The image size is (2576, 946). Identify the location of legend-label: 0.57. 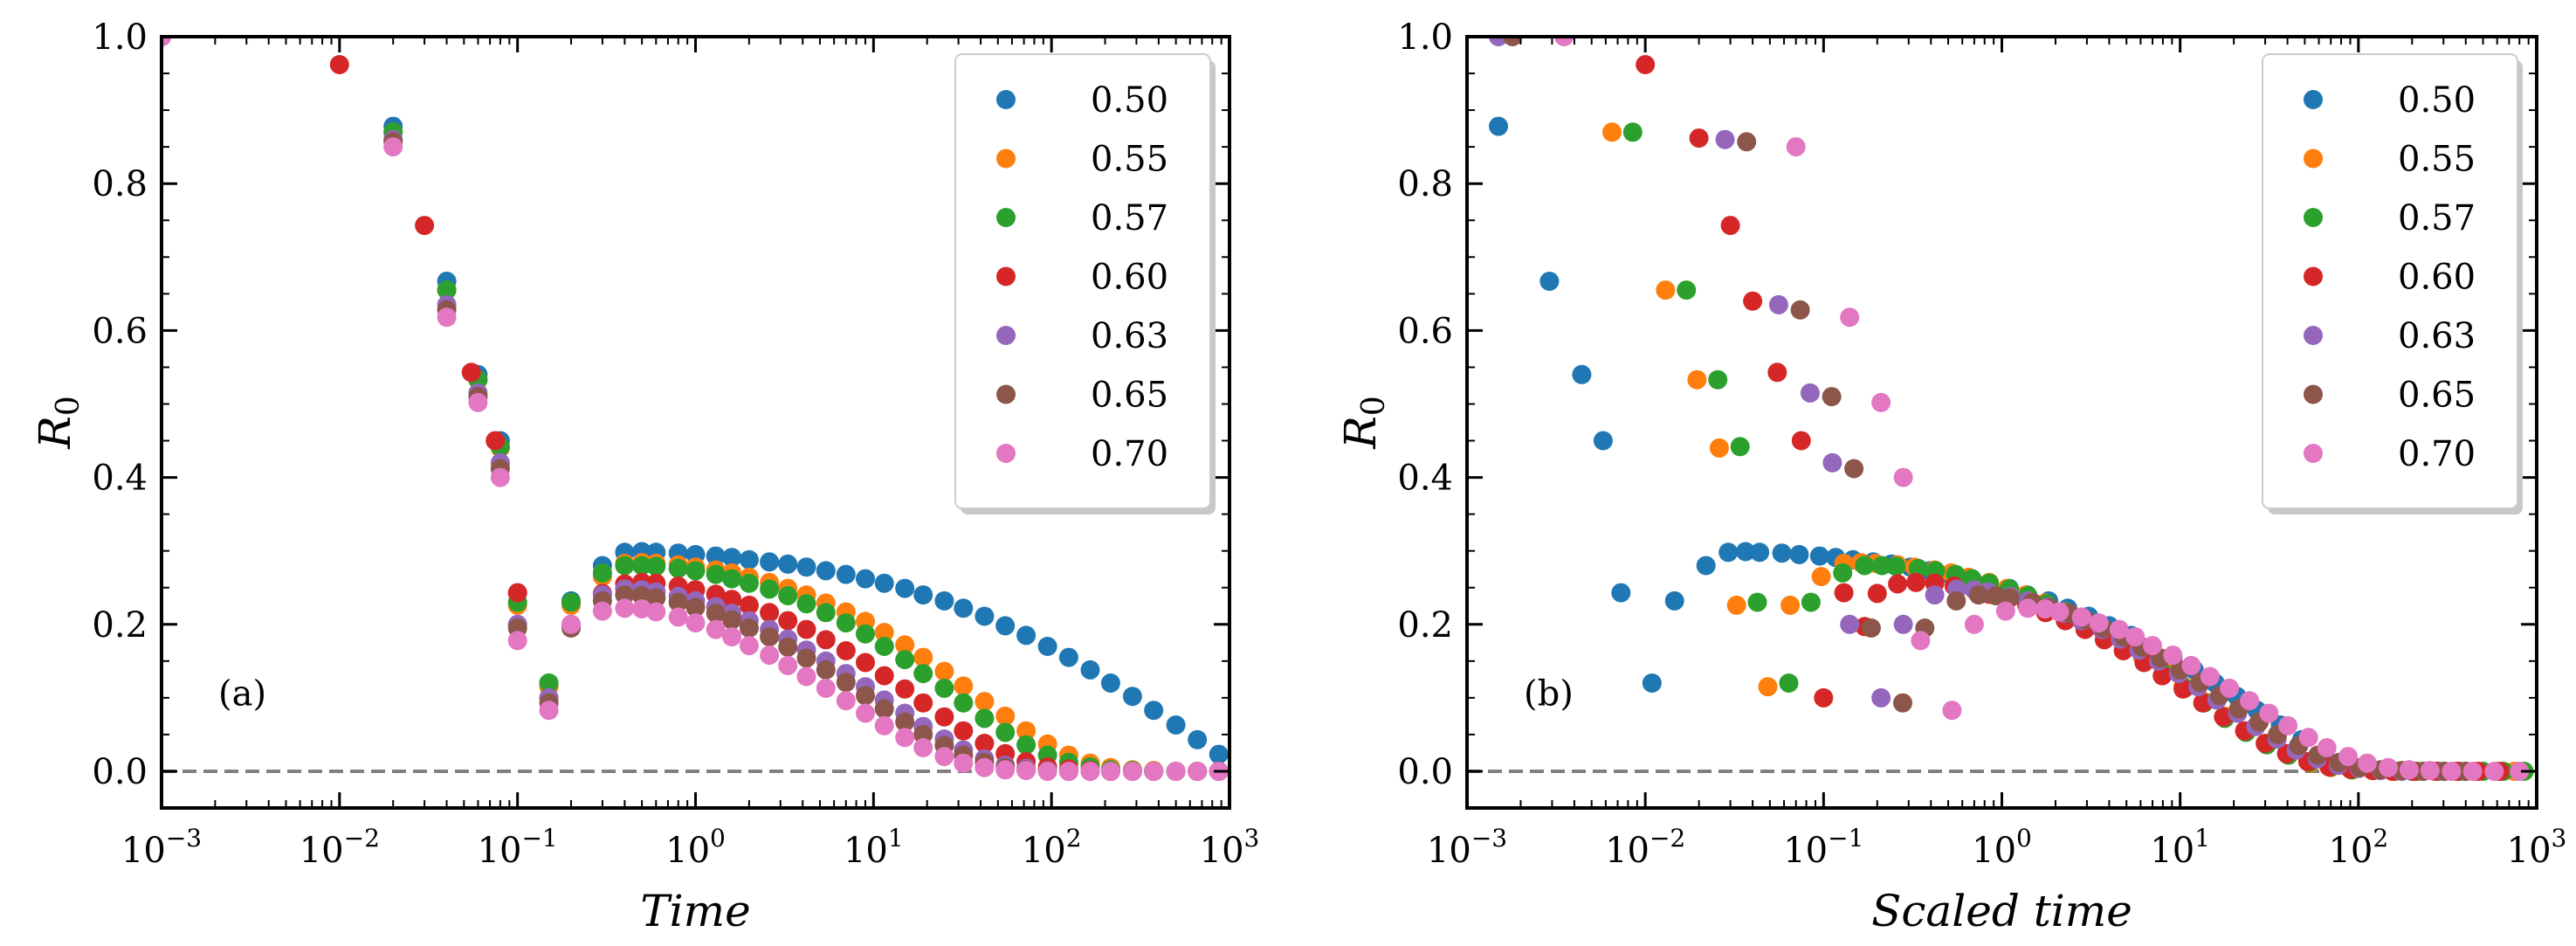
(2437, 218).